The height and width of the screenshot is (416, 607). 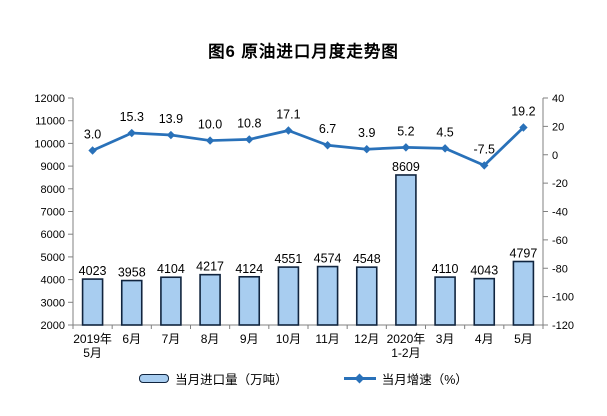 What do you see at coordinates (523, 112) in the screenshot?
I see `svg-text: 19.2` at bounding box center [523, 112].